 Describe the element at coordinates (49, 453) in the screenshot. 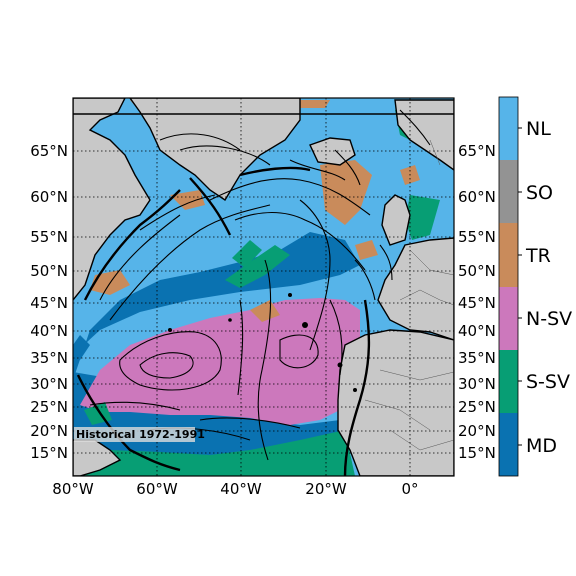

I see `lat-label-left: 15°N` at that location.